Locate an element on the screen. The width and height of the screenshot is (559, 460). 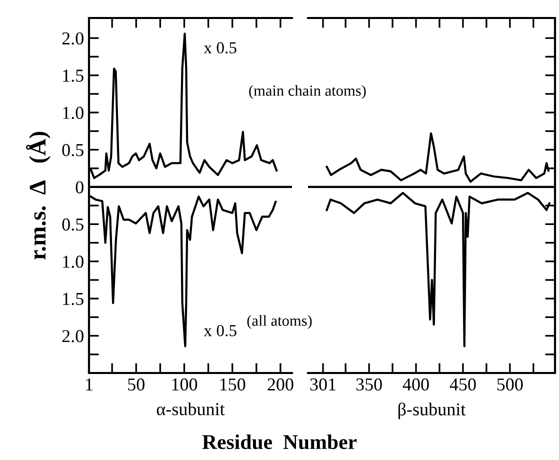
x-tick-label: 200 is located at coordinates (281, 384).